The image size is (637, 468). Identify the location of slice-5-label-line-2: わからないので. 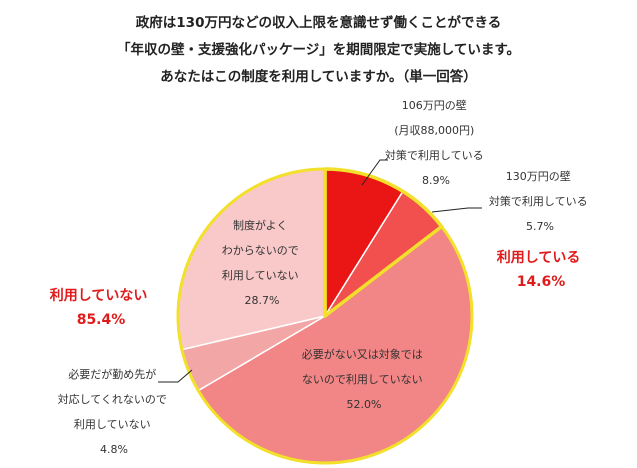
(260, 250).